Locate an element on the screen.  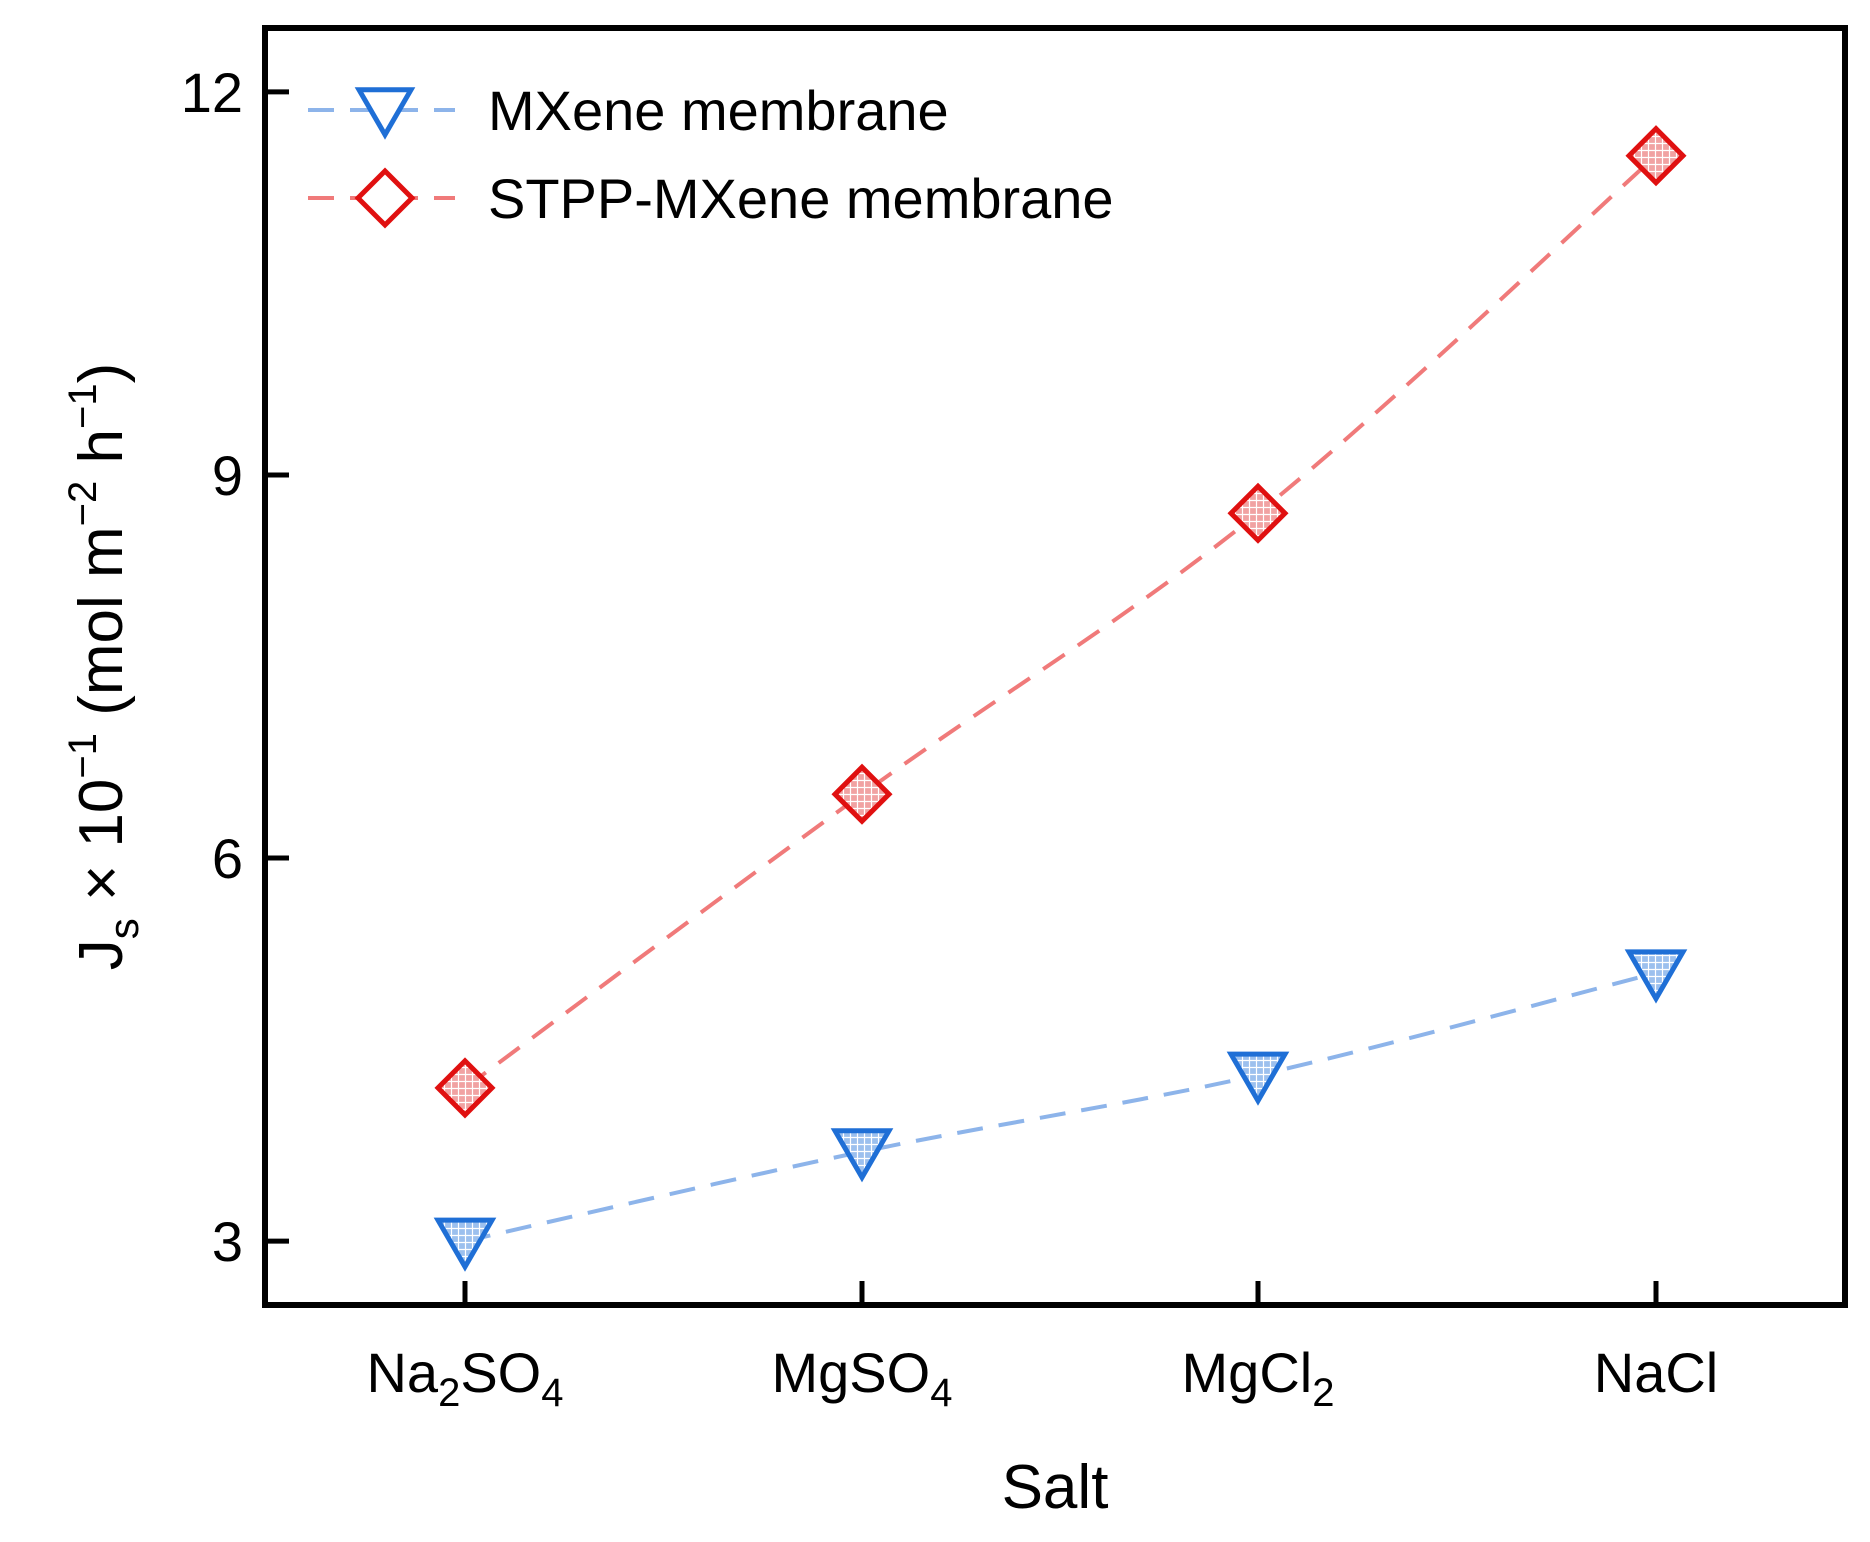
y-axis-title-exp2: −2 is located at coordinates (83, 504).